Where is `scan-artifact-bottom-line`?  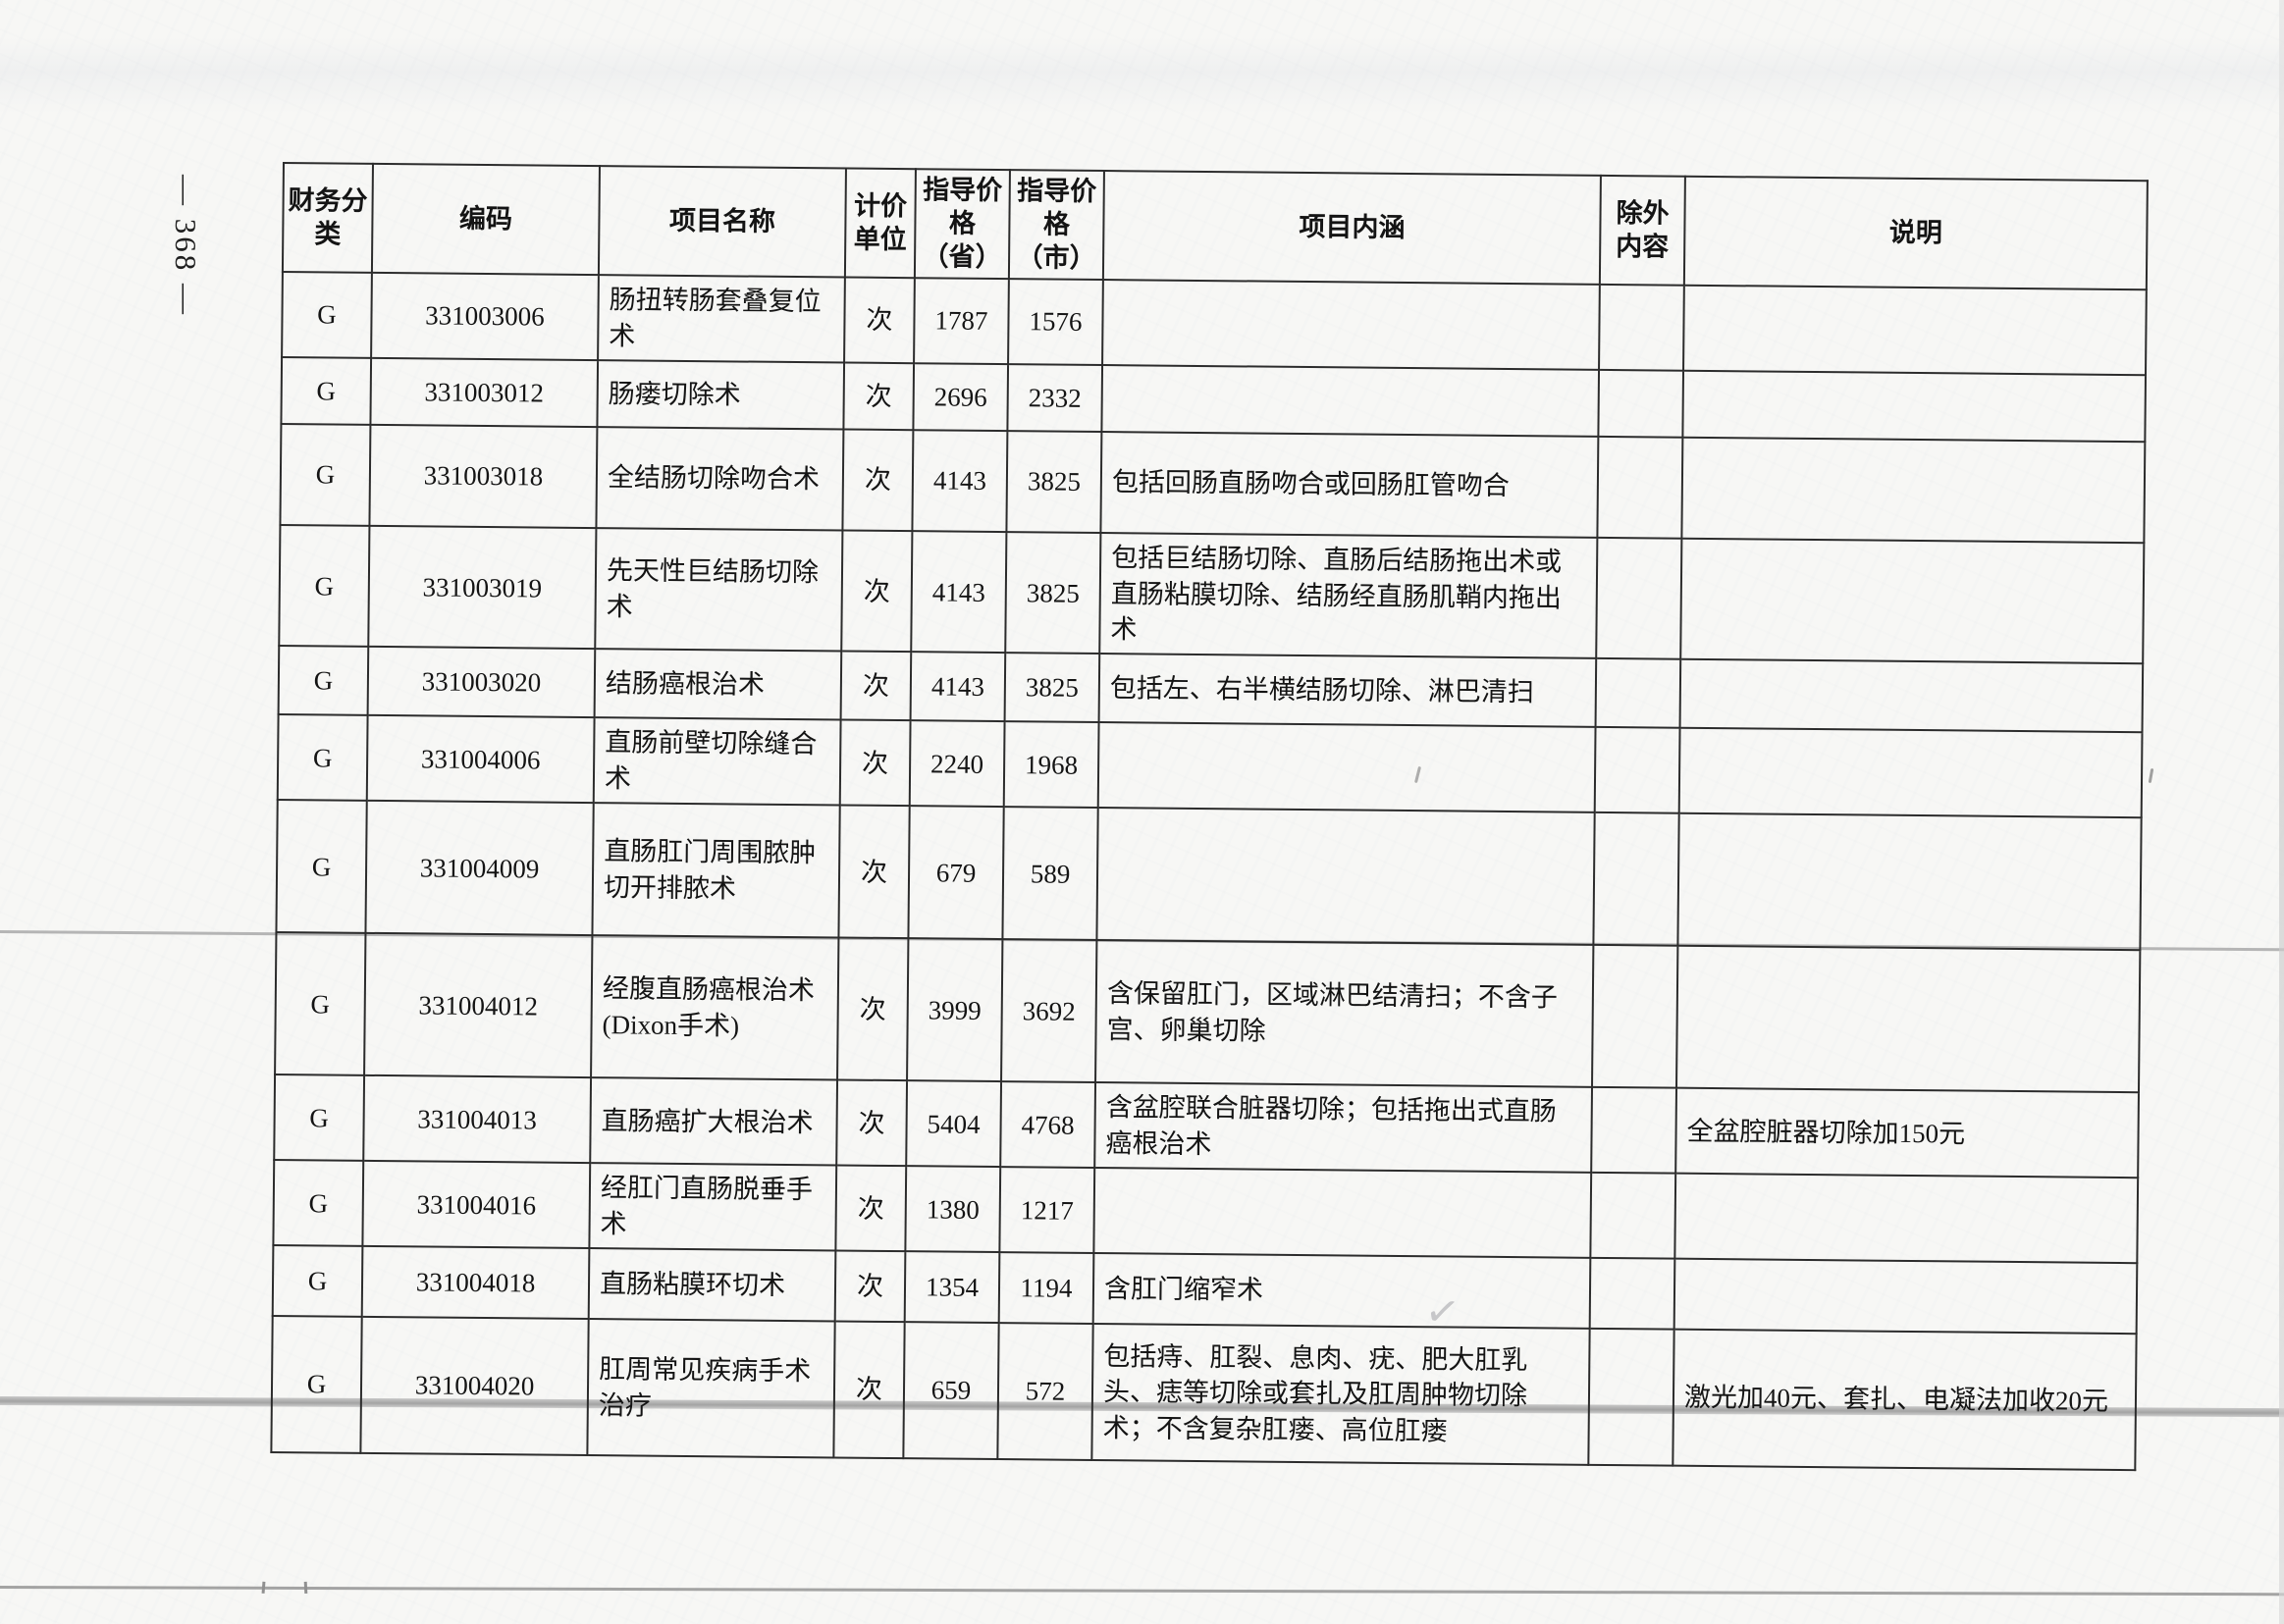 scan-artifact-bottom-line is located at coordinates (1142, 1589).